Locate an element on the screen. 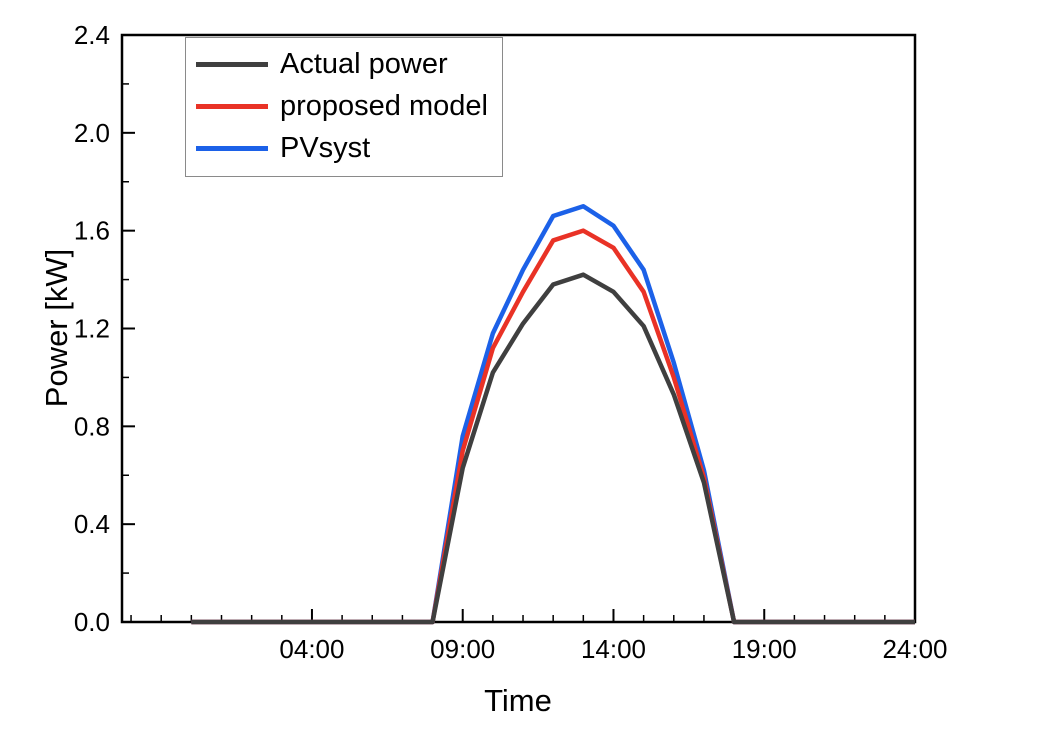  legend-line-actual-power-icon is located at coordinates (232, 64).